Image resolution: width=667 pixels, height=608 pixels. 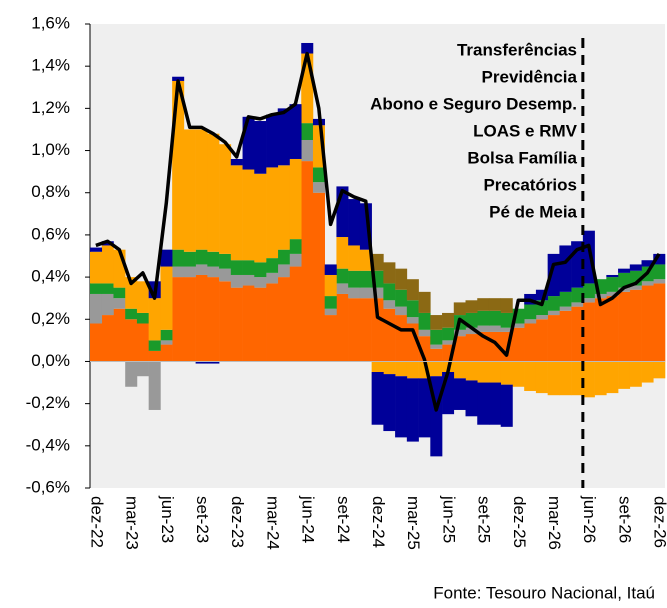 What do you see at coordinates (343, 519) in the screenshot?
I see `x-tick-label: set-24` at bounding box center [343, 519].